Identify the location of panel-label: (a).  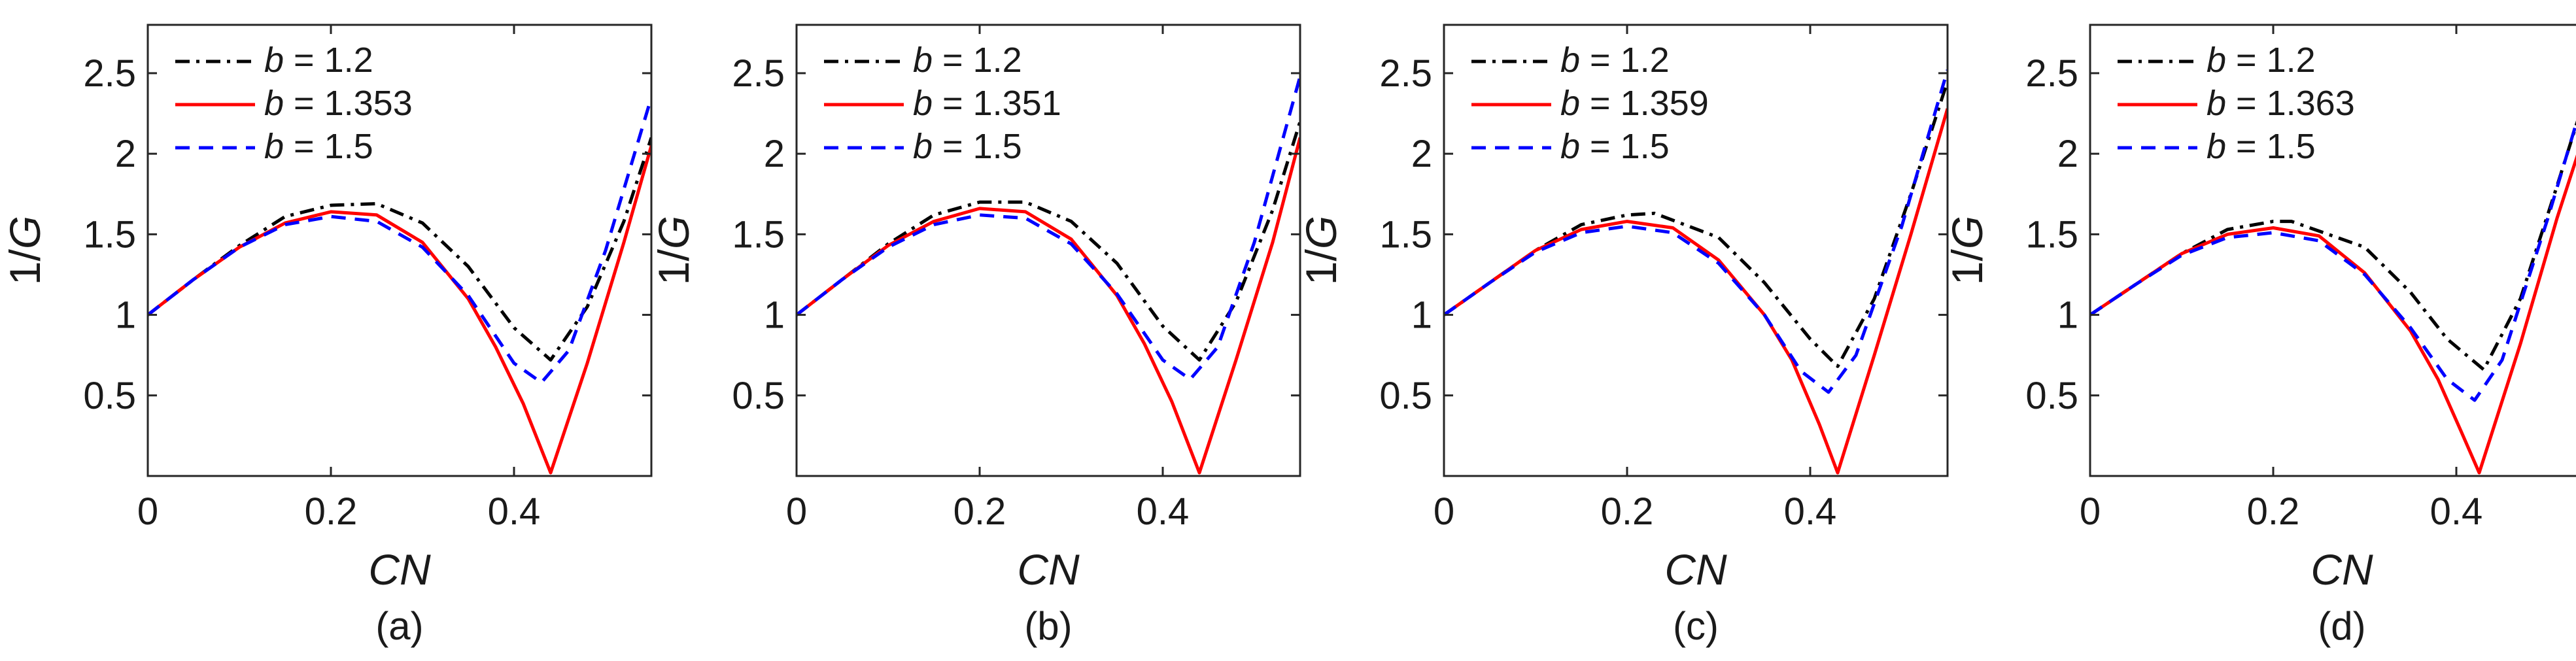
(399, 626).